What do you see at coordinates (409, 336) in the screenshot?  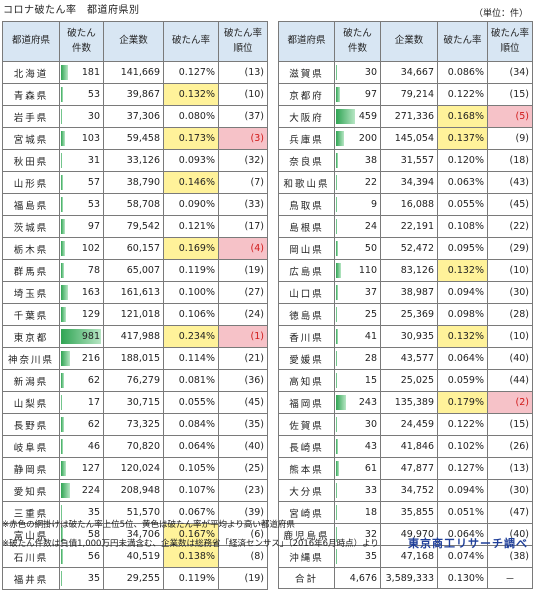 I see `companies-cell: 30,935` at bounding box center [409, 336].